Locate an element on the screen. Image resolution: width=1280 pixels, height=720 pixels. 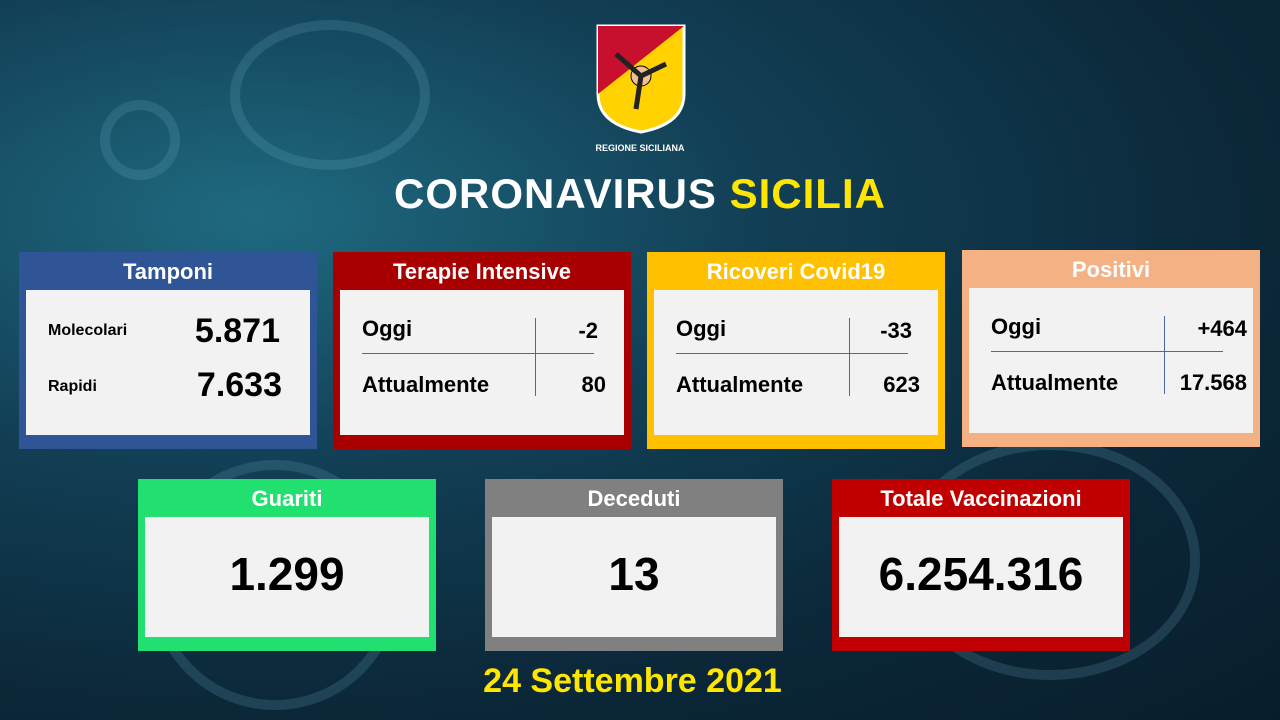
oggi-value: -33 is located at coordinates (896, 330).